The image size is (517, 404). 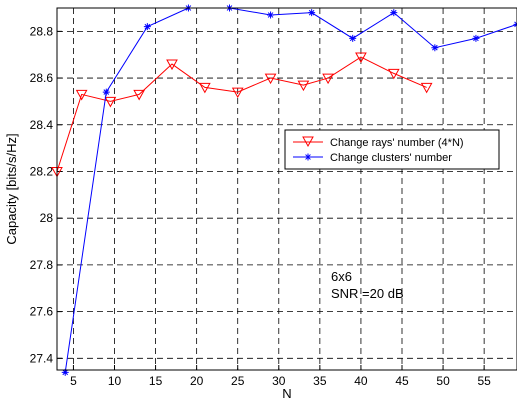 I want to click on legend-box, so click(x=392, y=149).